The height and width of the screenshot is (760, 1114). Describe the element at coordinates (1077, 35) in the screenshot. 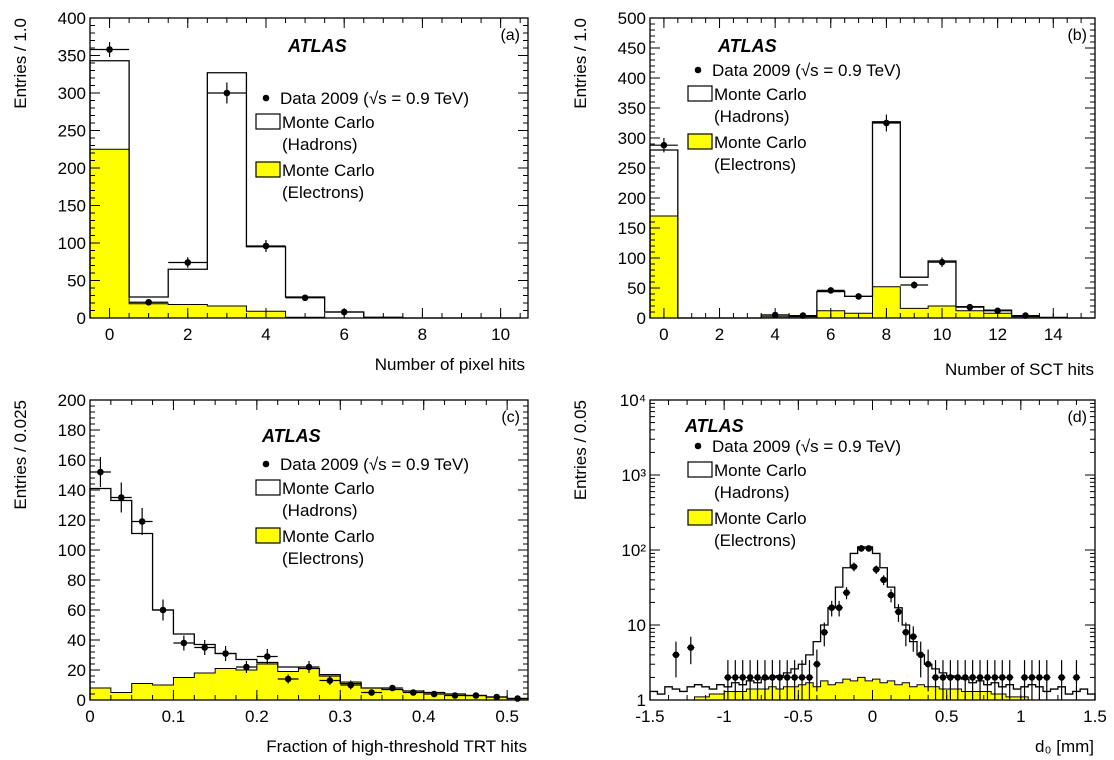

I see `panel-label: (b)` at that location.